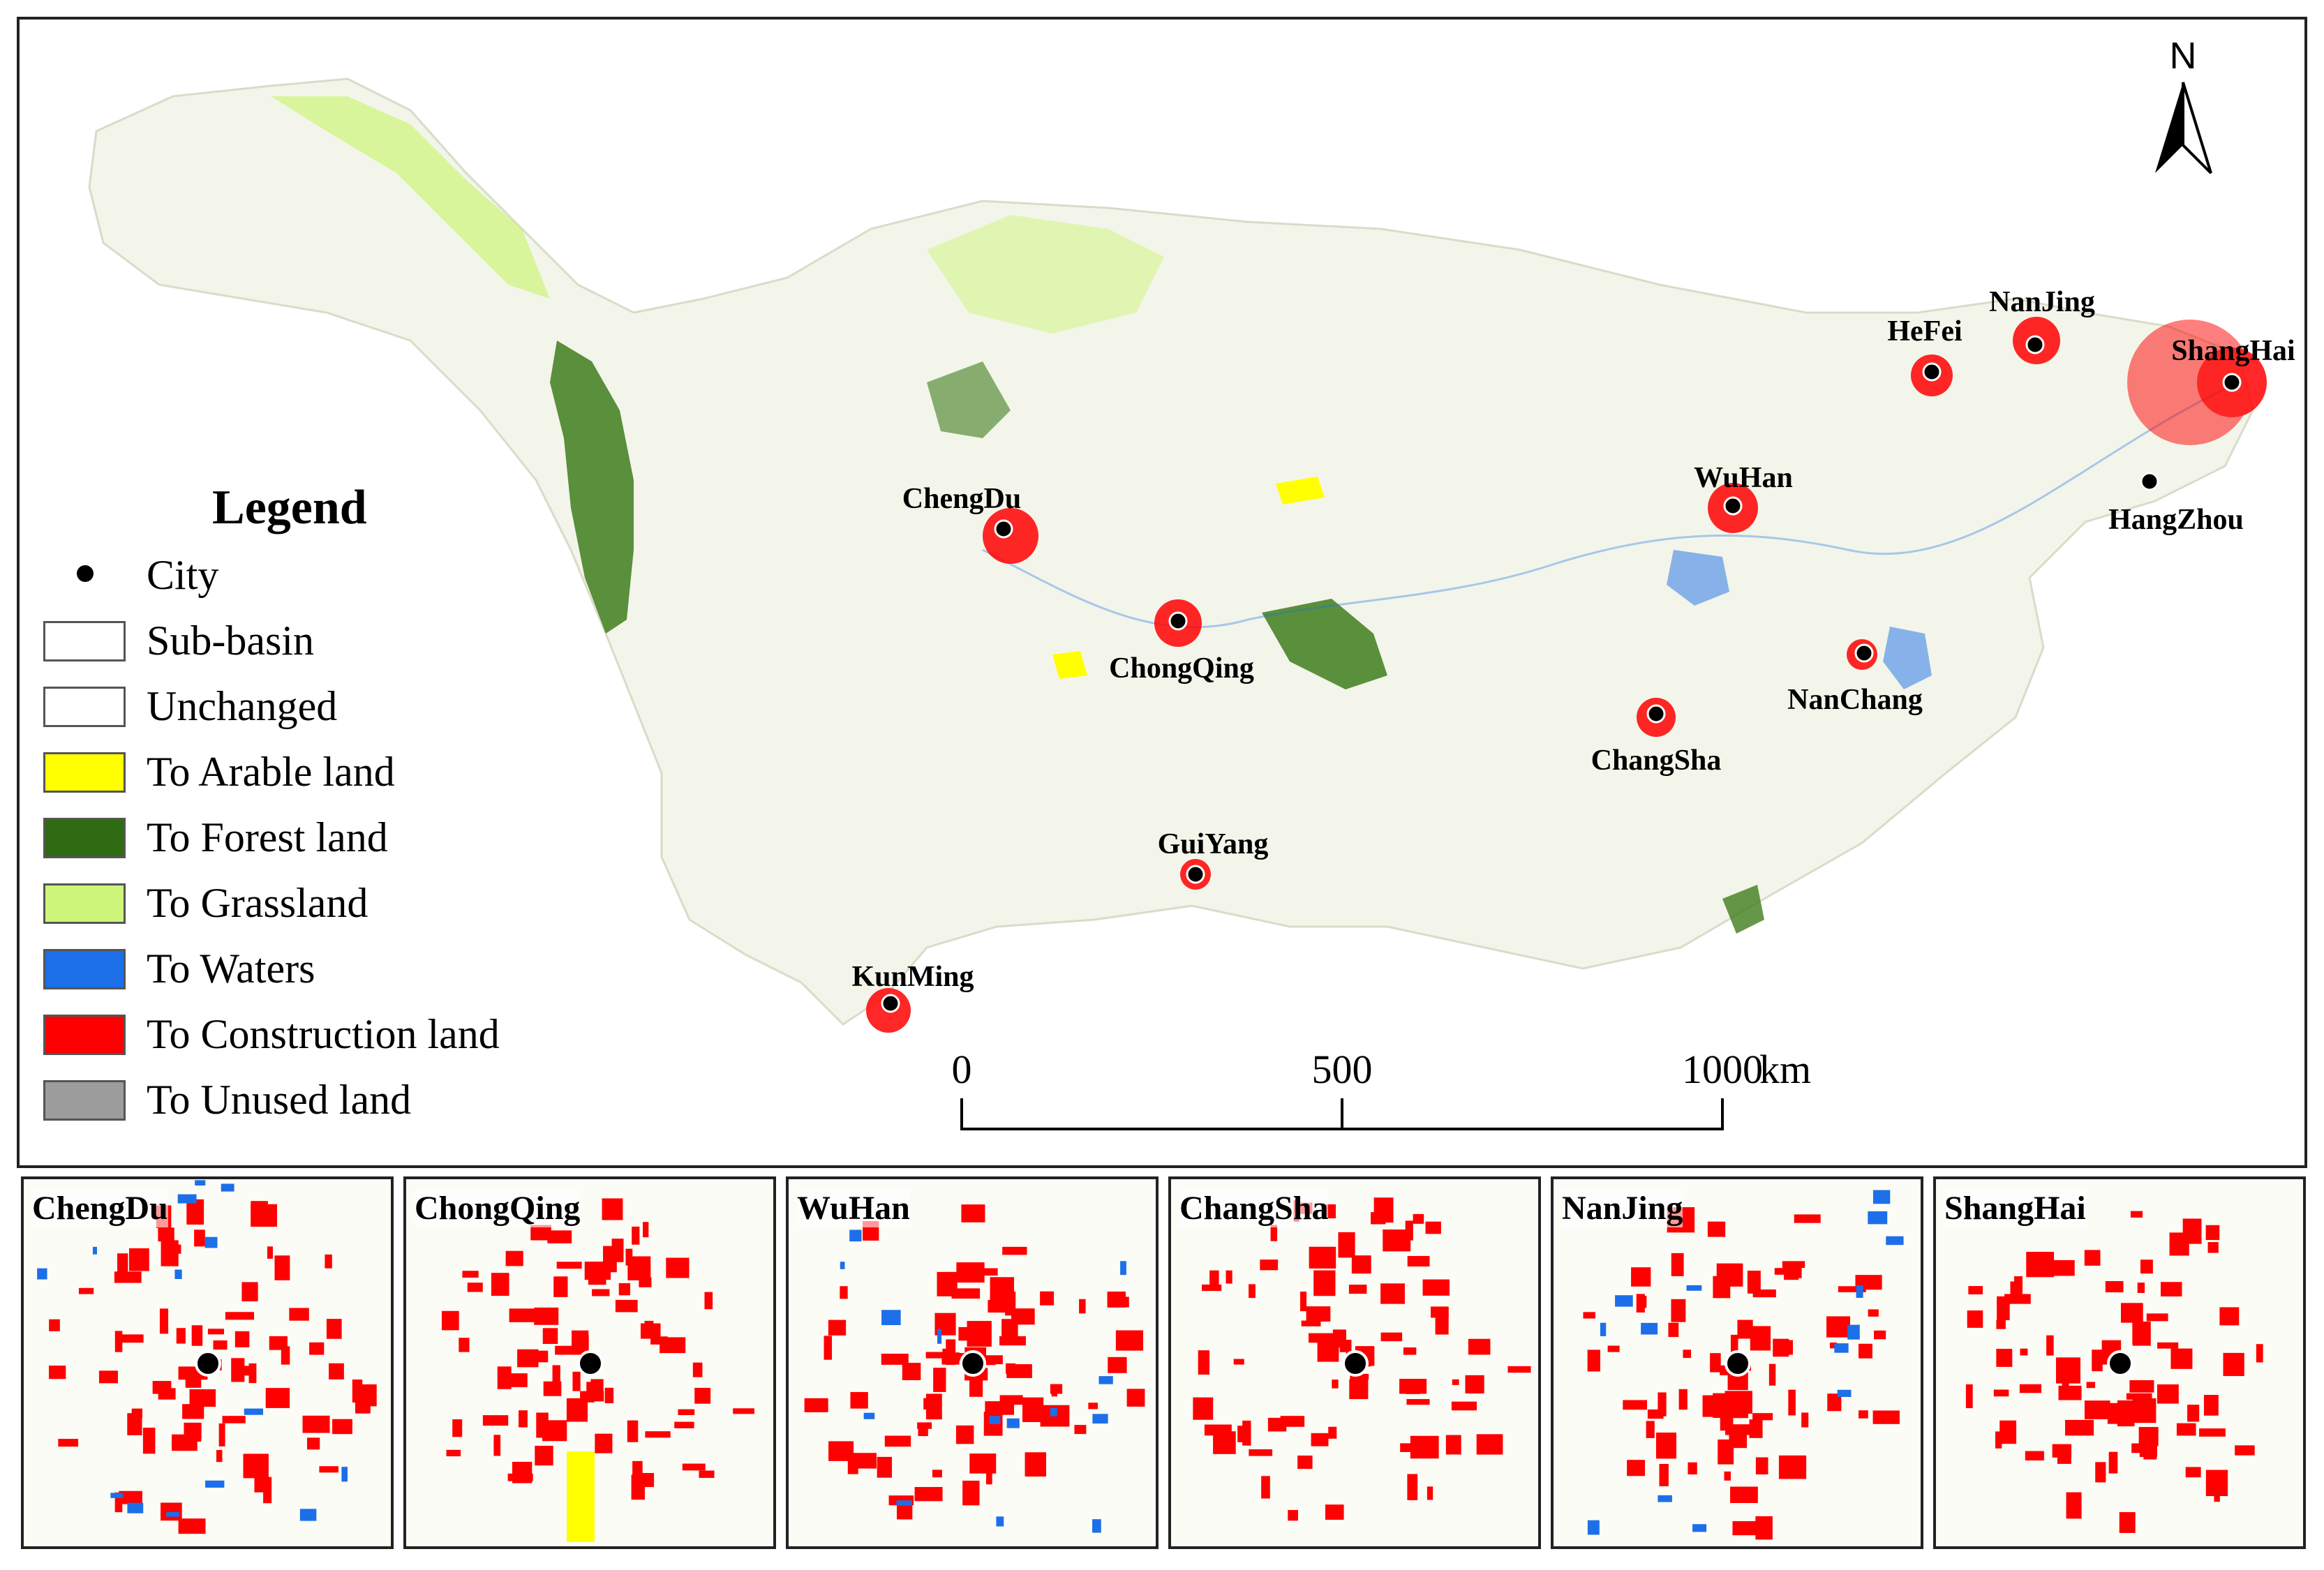 This screenshot has height=1570, width=2324. I want to click on legend-item: Unchanged, so click(287, 706).